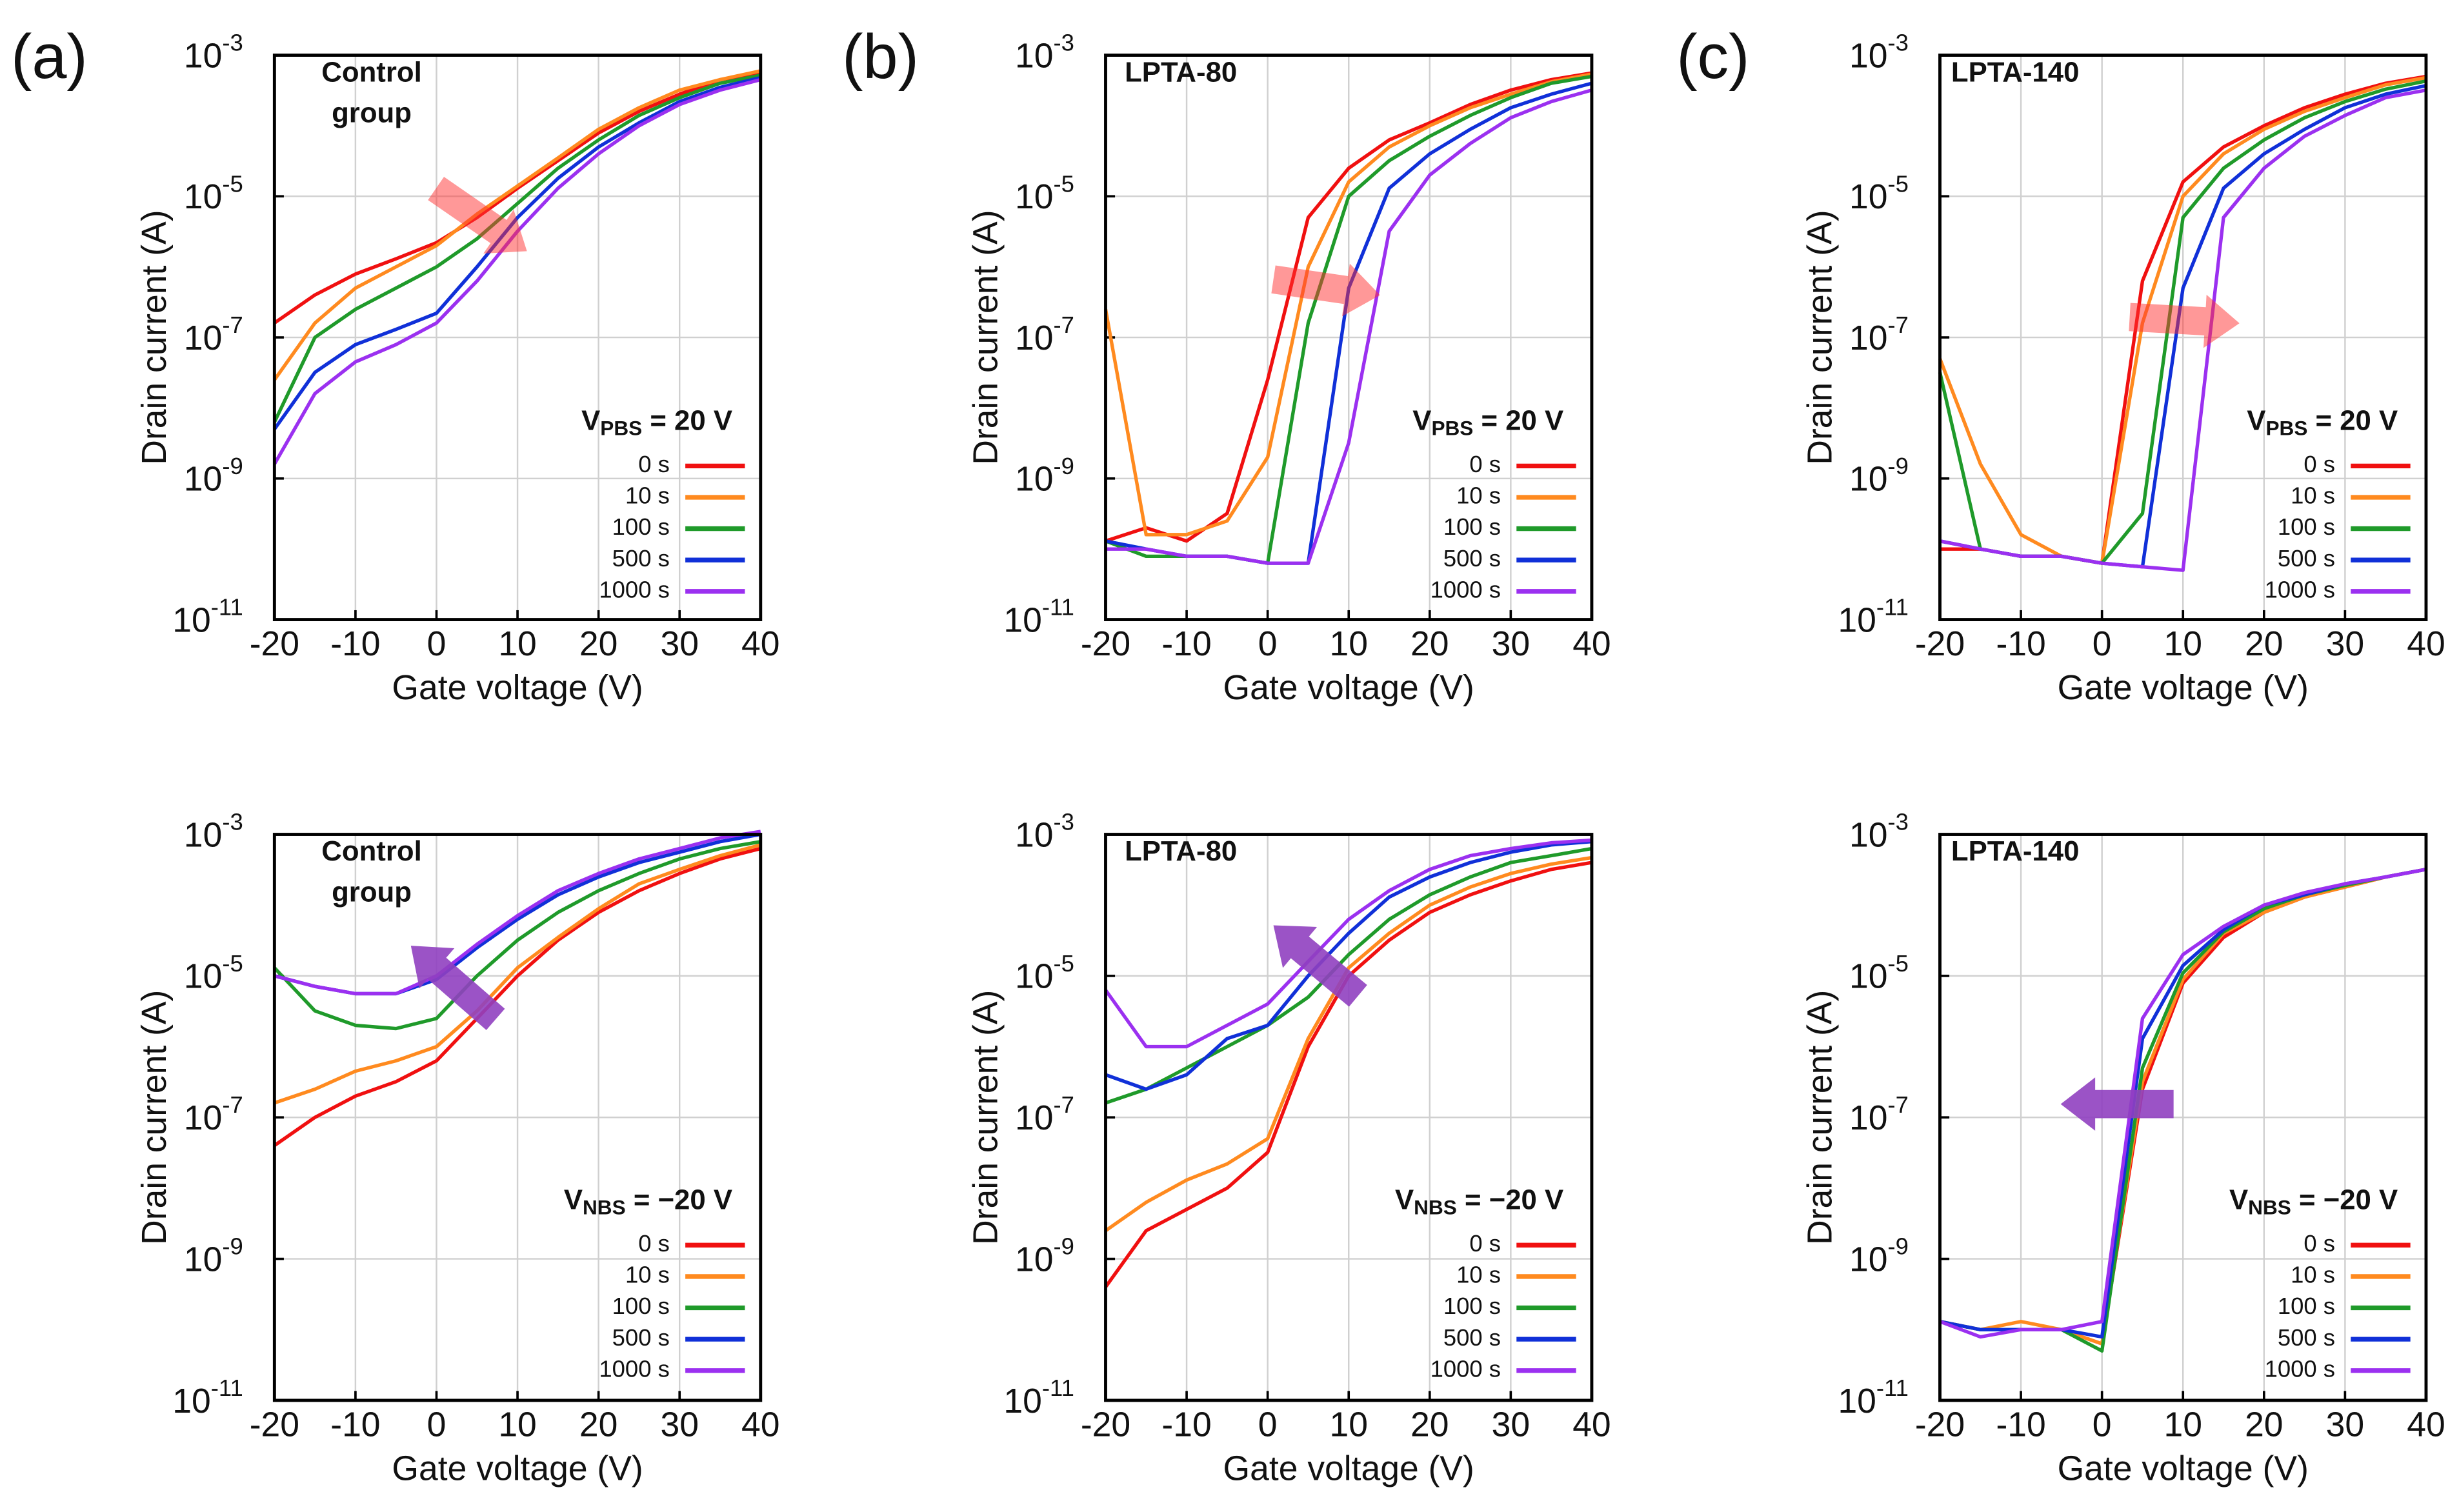 The height and width of the screenshot is (1512, 2459). What do you see at coordinates (1897, 183) in the screenshot?
I see `y-tick-exponent: -5` at bounding box center [1897, 183].